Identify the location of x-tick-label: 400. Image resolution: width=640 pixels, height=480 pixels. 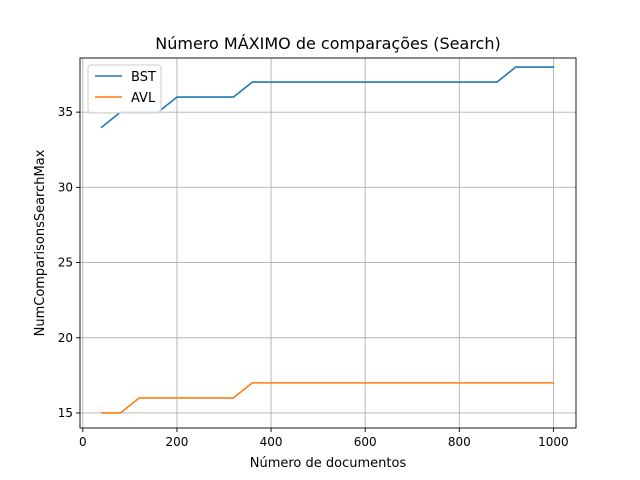
(271, 442).